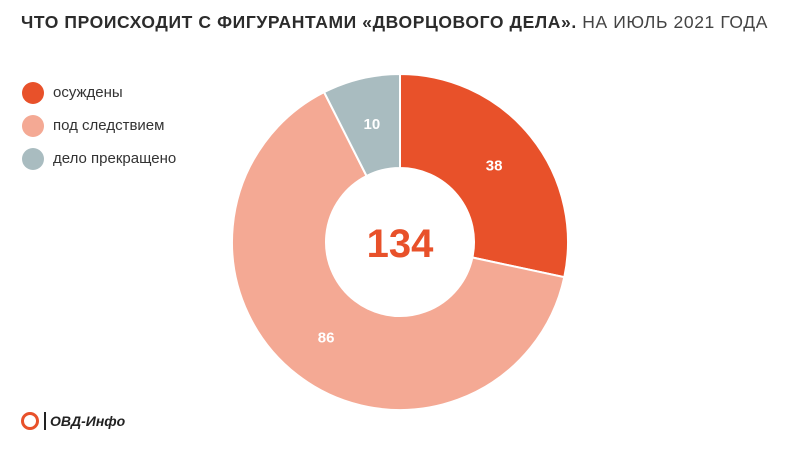 This screenshot has width=800, height=450. Describe the element at coordinates (361, 125) in the screenshot. I see `slice-case-closed` at that location.